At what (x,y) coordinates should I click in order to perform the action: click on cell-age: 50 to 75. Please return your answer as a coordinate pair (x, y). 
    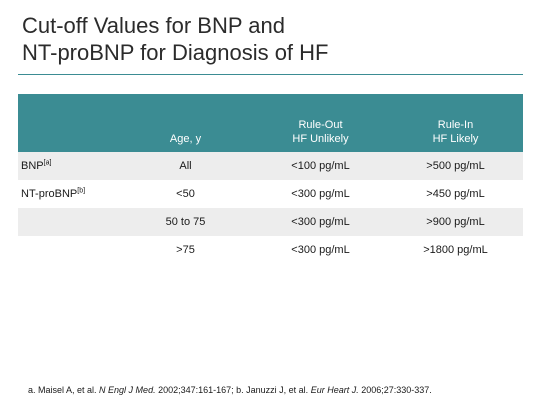
    Looking at the image, I should click on (185, 222).